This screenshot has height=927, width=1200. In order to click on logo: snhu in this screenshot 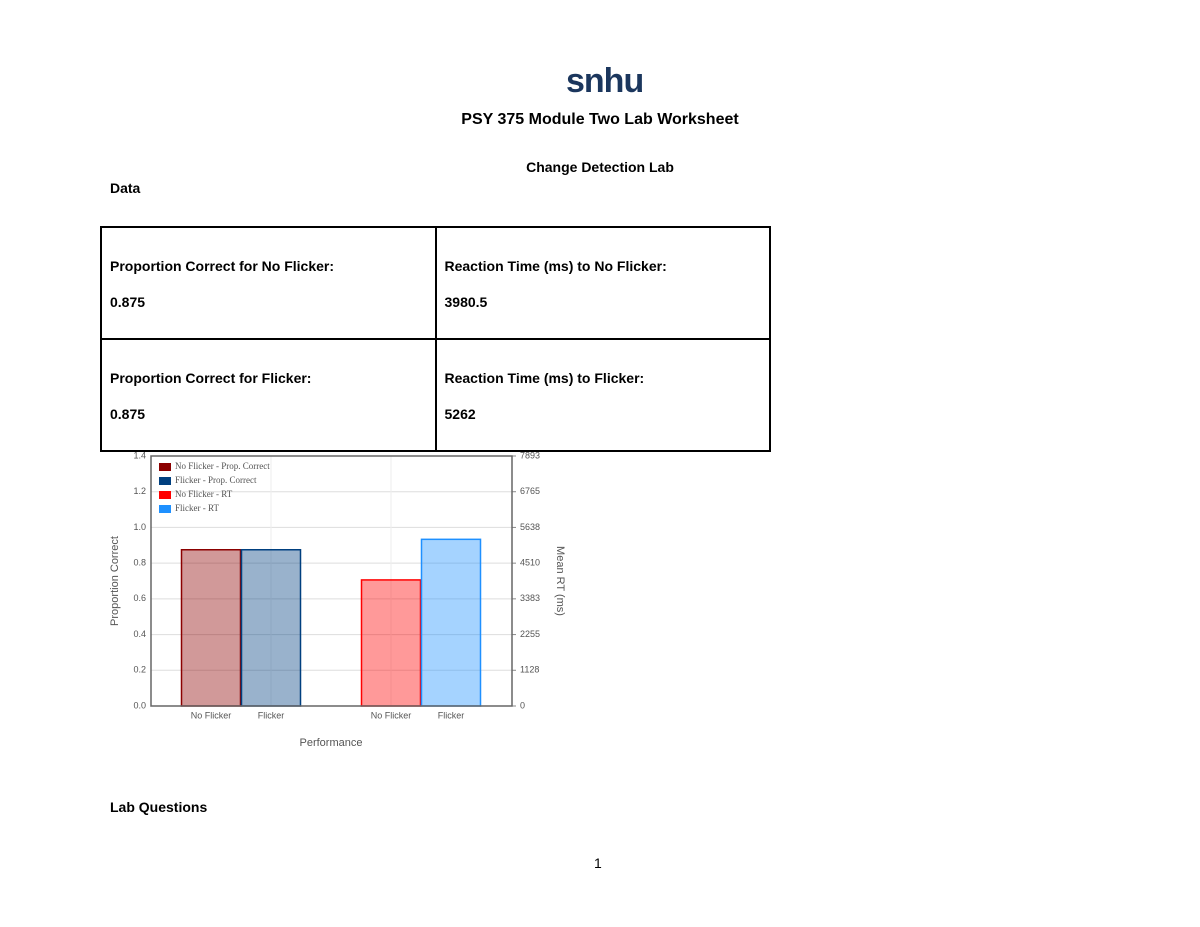, I will do `click(605, 81)`.